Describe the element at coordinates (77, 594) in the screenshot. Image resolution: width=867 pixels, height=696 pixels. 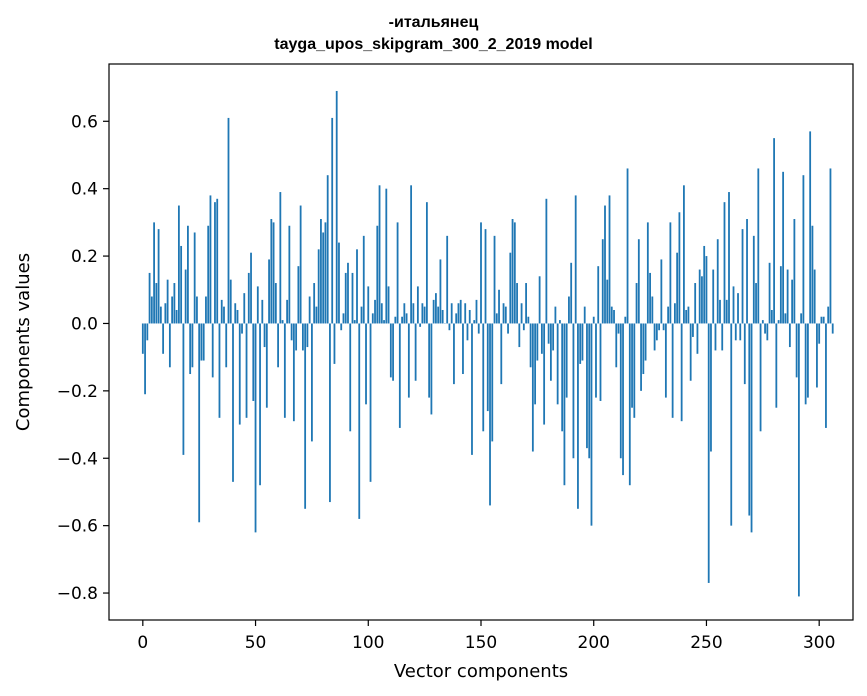
I see `y-tick-label: −0.8` at that location.